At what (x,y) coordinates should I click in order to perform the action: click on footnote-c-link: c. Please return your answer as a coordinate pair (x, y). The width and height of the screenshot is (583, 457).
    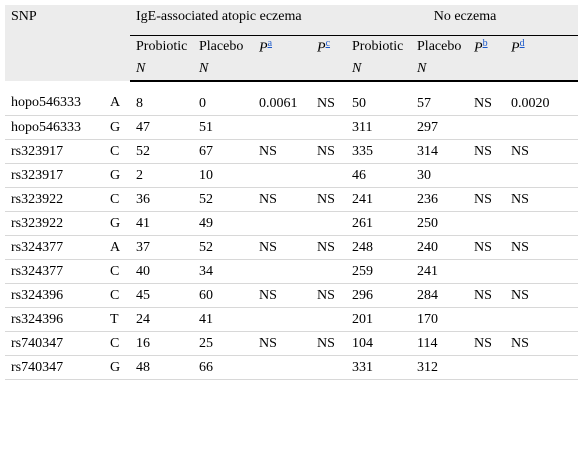
    Looking at the image, I should click on (328, 43).